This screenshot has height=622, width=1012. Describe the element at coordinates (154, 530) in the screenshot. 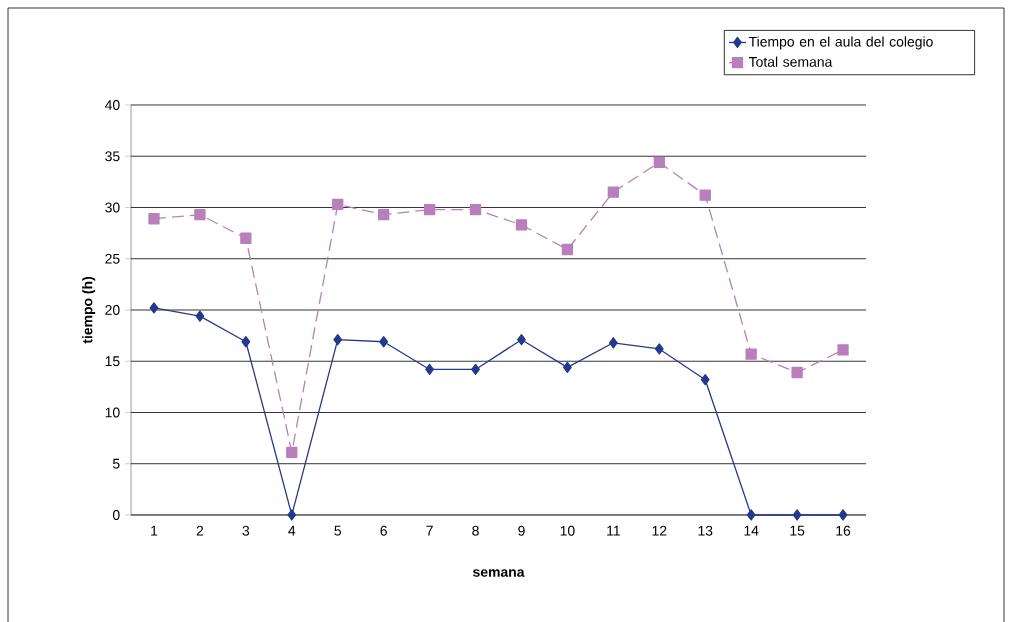

I see `x-tick-label: 1` at that location.